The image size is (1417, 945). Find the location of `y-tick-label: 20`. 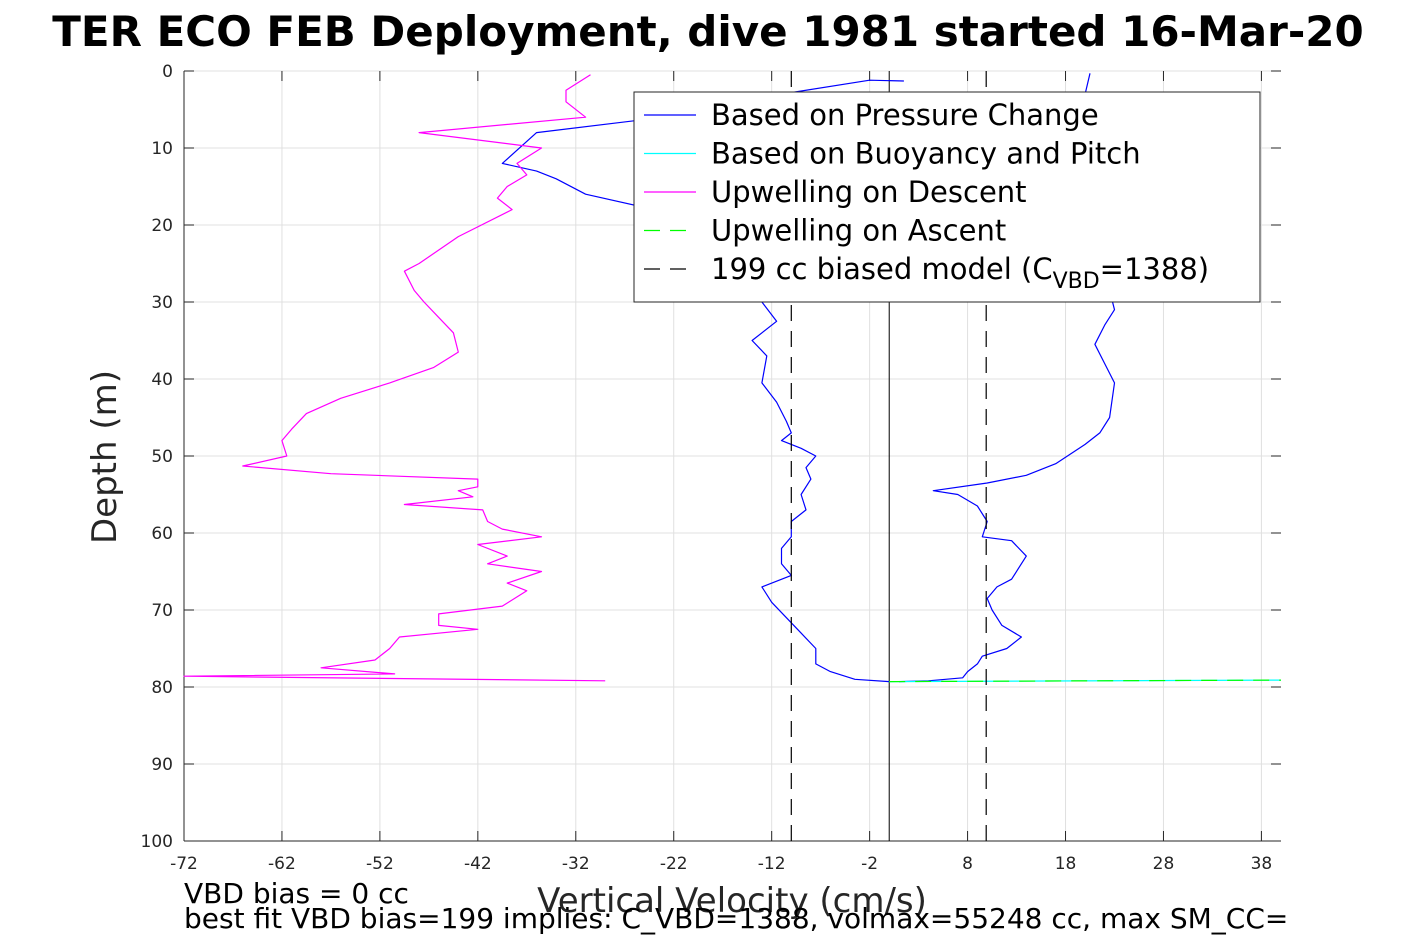

y-tick-label: 20 is located at coordinates (162, 226).